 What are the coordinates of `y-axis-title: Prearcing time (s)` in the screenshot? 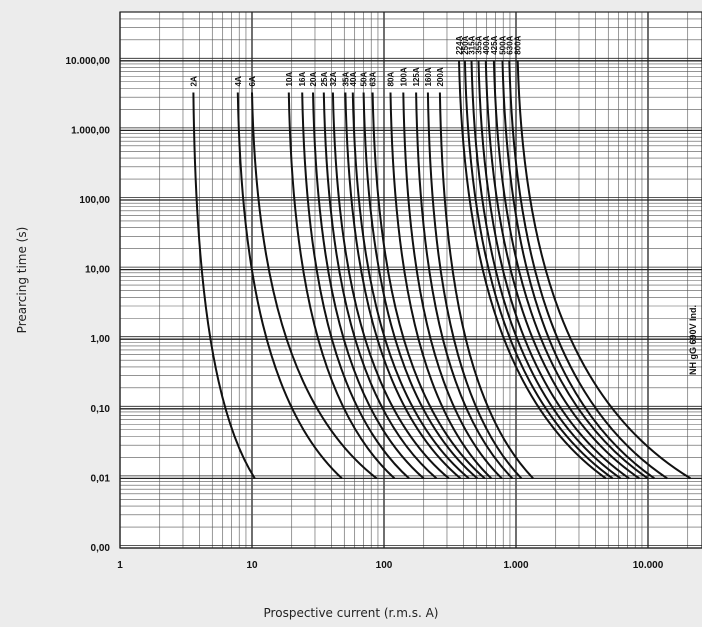 It's located at (22, 280).